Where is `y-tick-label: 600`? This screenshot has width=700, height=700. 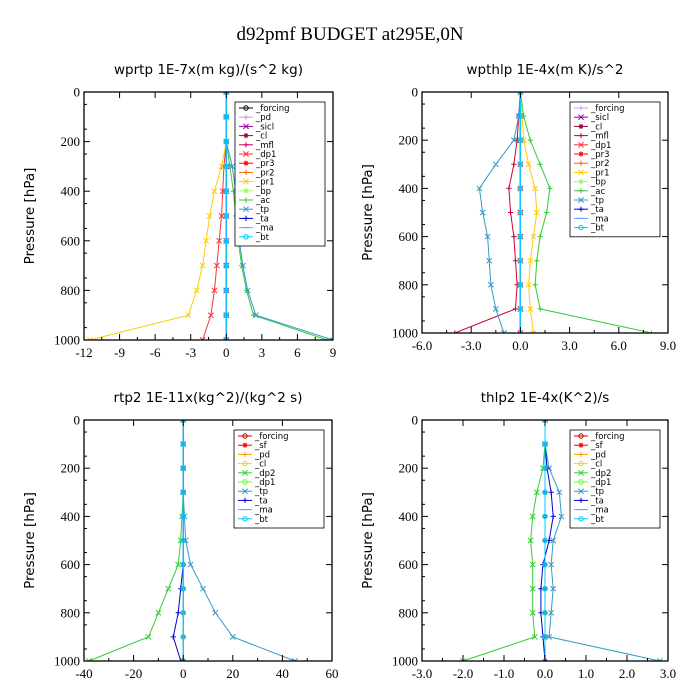
y-tick-label: 600 is located at coordinates (409, 236).